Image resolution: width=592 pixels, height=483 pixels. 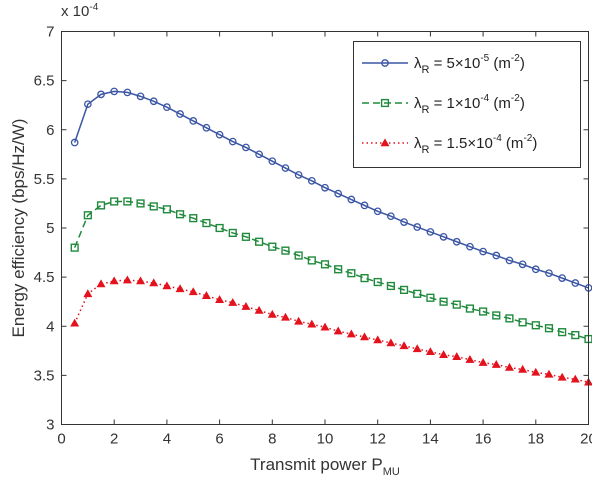 What do you see at coordinates (430, 439) in the screenshot?
I see `x-tick-label: 14` at bounding box center [430, 439].